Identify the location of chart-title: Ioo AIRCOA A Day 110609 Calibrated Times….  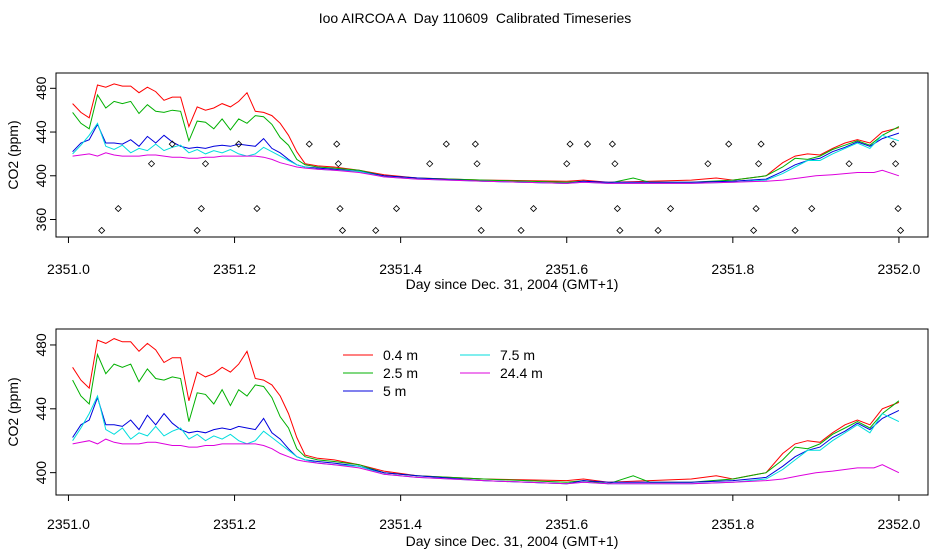
(475, 18).